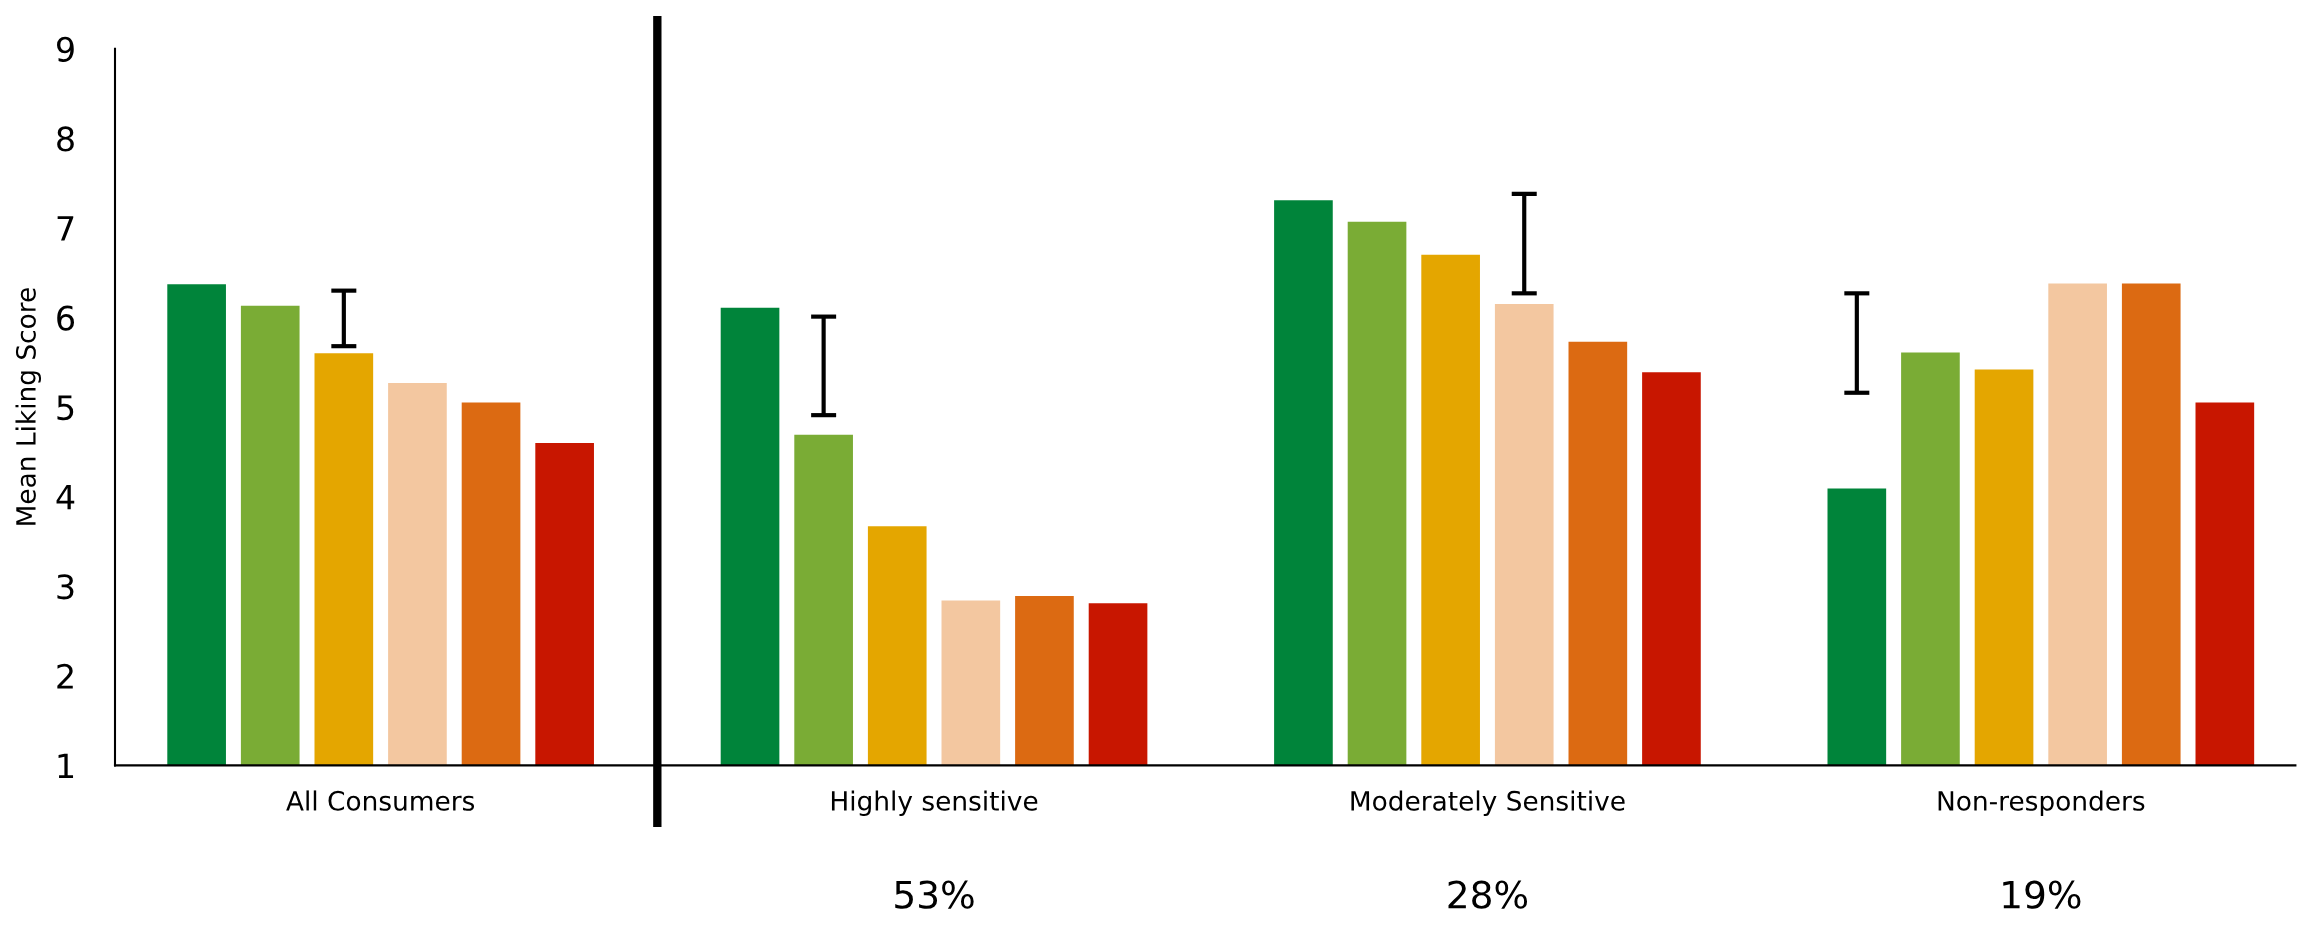 The image size is (2300, 938). What do you see at coordinates (65, 676) in the screenshot?
I see `y-tick-label: 2` at bounding box center [65, 676].